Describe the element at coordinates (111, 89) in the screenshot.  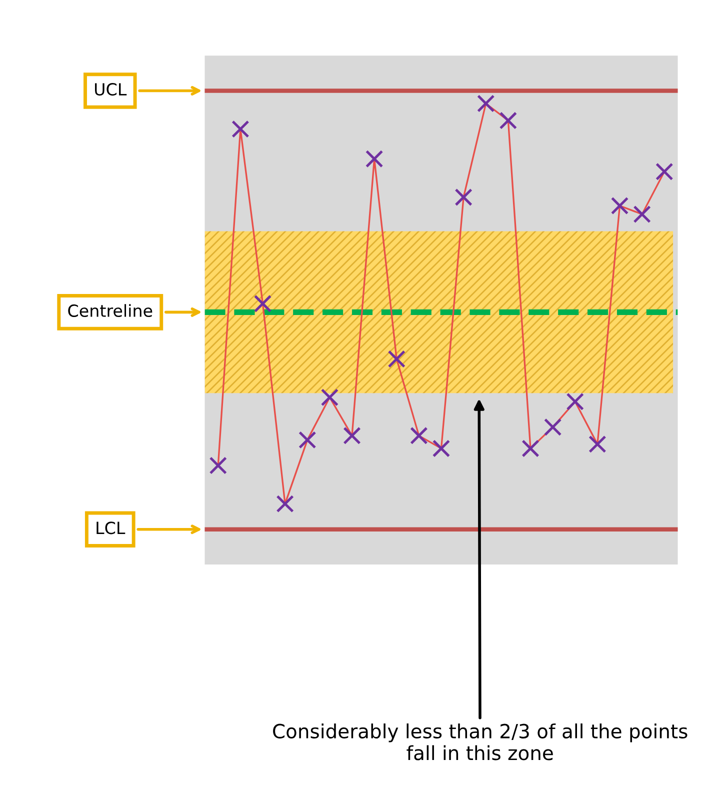
I see `ref-line-label: UCL` at that location.